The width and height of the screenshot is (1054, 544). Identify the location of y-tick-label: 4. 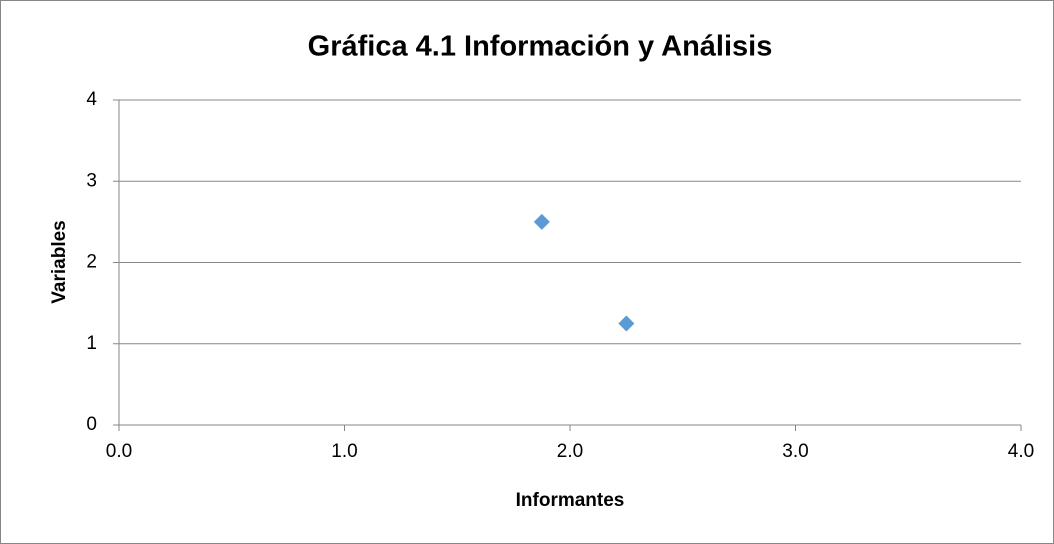
(91, 99).